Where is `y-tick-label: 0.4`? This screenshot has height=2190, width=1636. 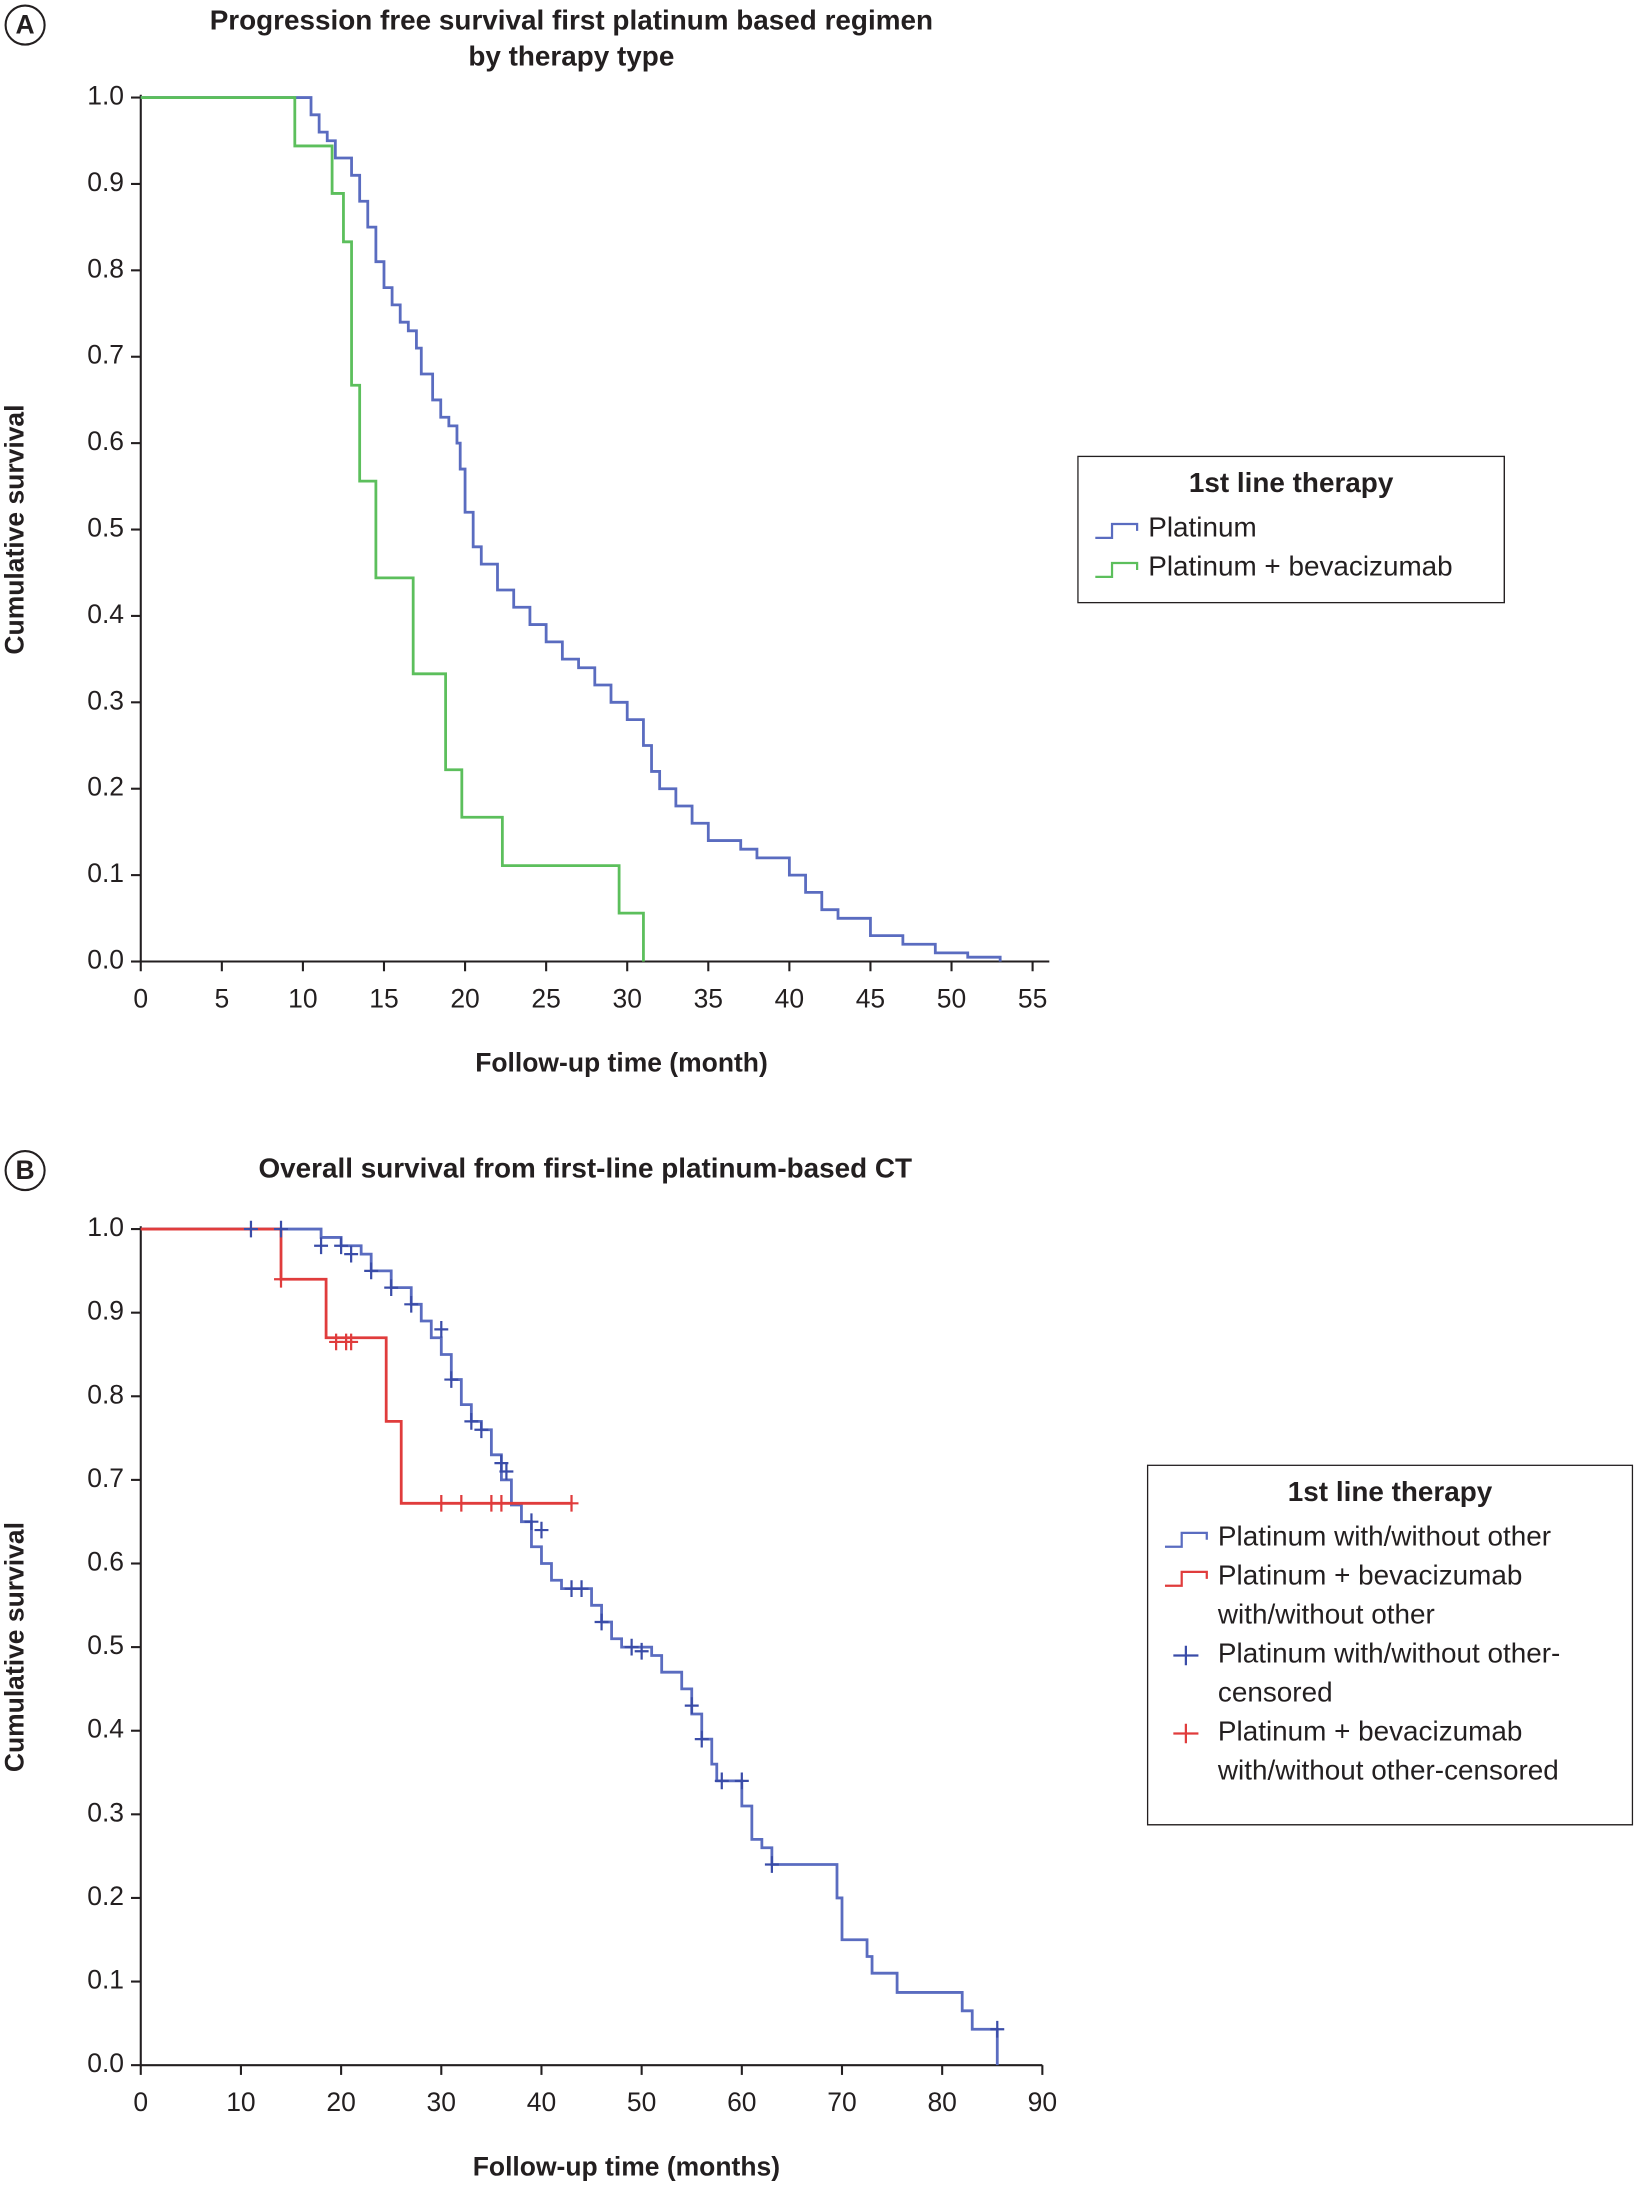
y-tick-label: 0.4 is located at coordinates (105, 614).